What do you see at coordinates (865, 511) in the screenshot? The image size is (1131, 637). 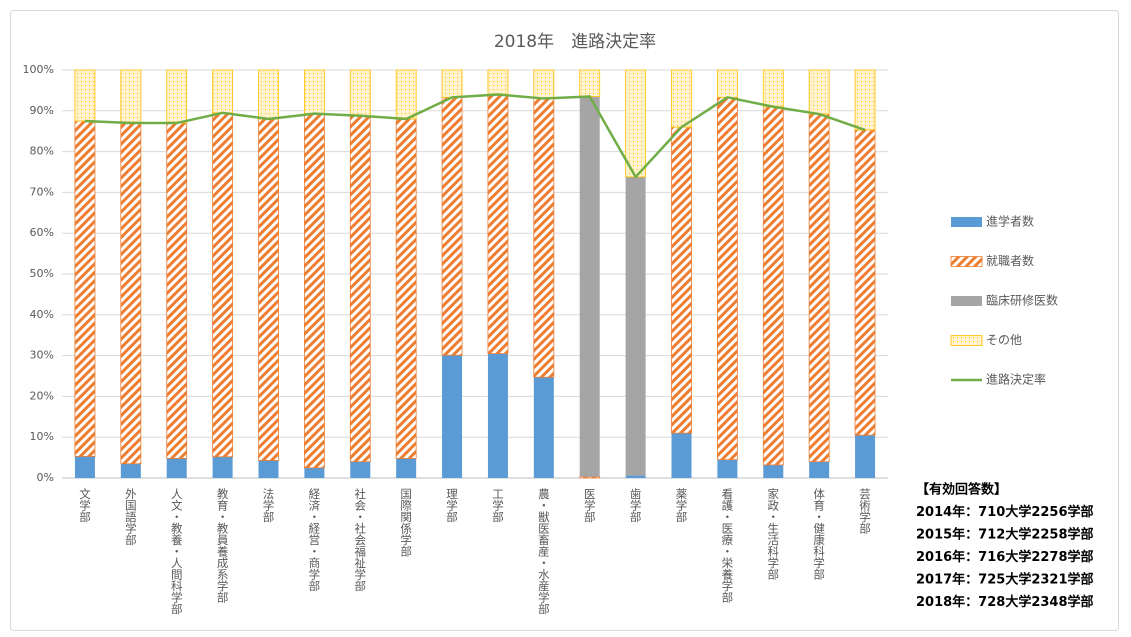 I see `x-tick-label: 芸術学部` at bounding box center [865, 511].